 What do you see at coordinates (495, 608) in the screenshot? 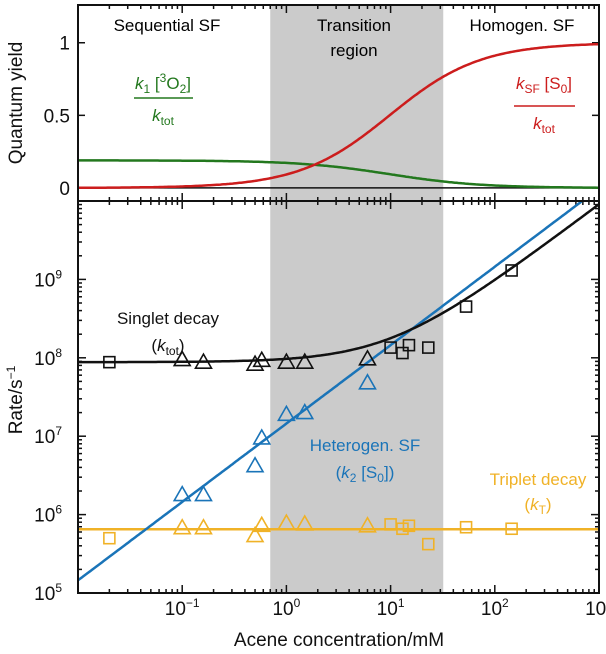
I see `x-tick-label: 10²` at bounding box center [495, 608].